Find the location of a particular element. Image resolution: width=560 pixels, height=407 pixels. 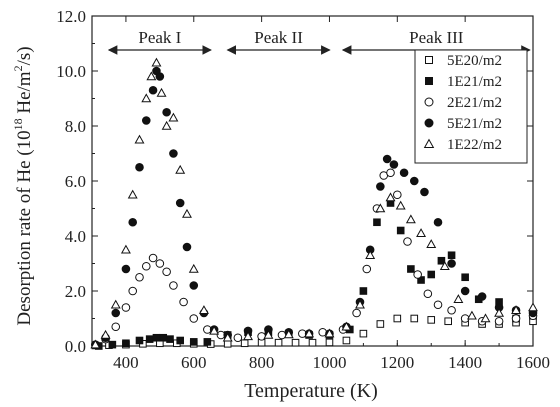

peak-annotation: Peak I is located at coordinates (159, 41).